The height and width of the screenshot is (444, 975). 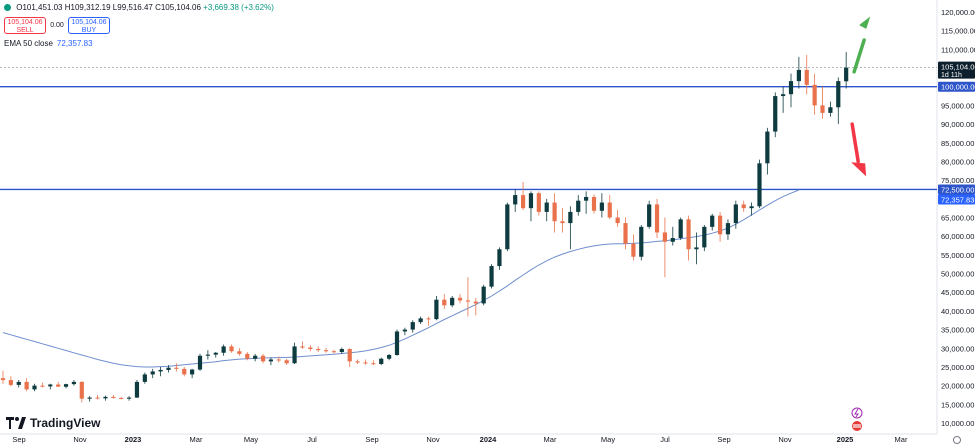 What do you see at coordinates (89, 25) in the screenshot?
I see `buy-button: 105,104.06 BUY` at bounding box center [89, 25].